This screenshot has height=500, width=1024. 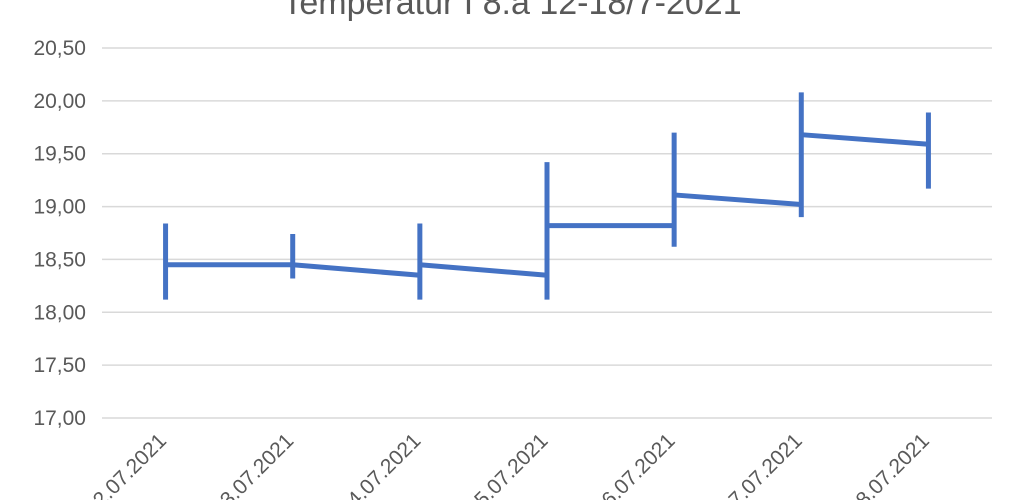 What do you see at coordinates (253, 464) in the screenshot?
I see `x-tick-label: 13.07.2021` at bounding box center [253, 464].